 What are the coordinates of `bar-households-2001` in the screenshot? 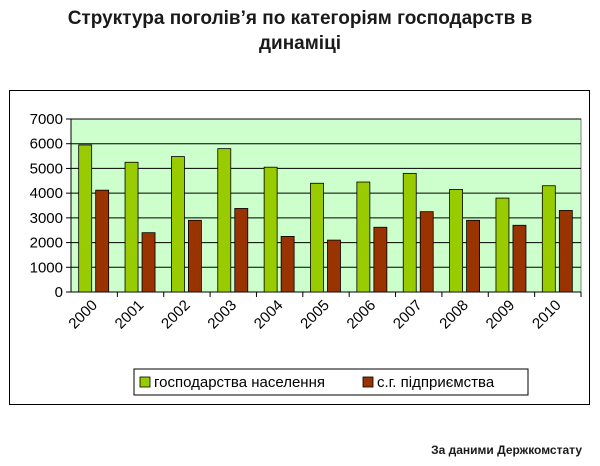 It's located at (131, 227).